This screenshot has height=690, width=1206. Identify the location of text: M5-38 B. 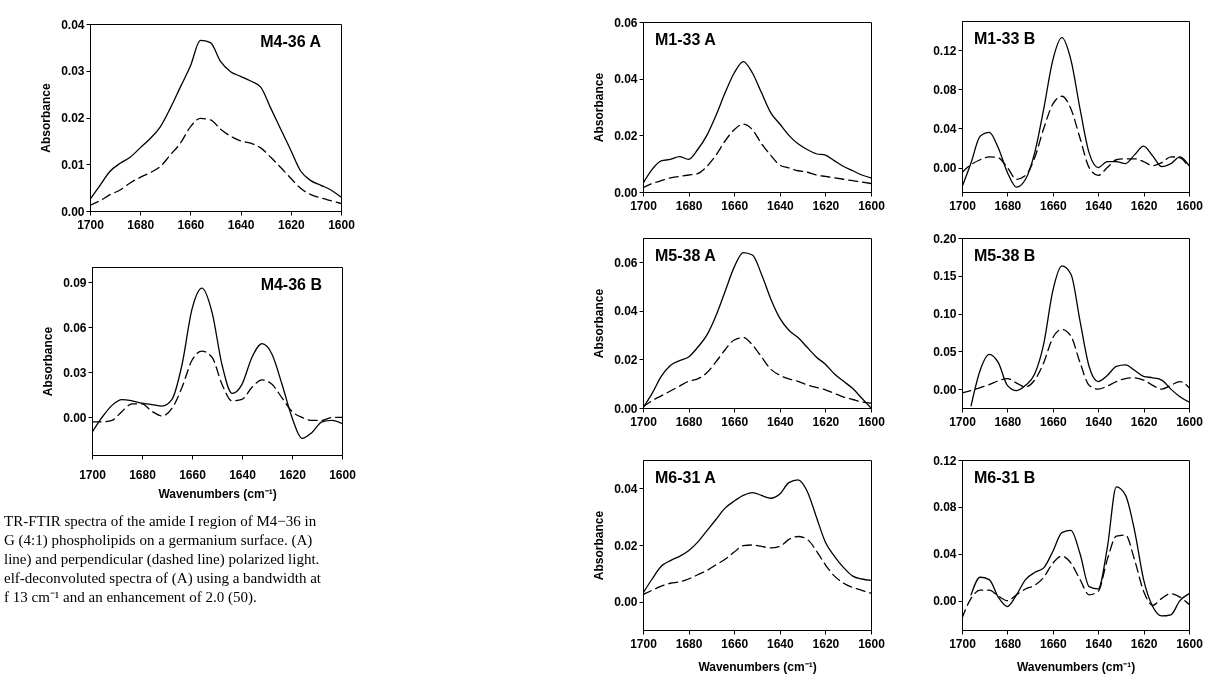
(1005, 255).